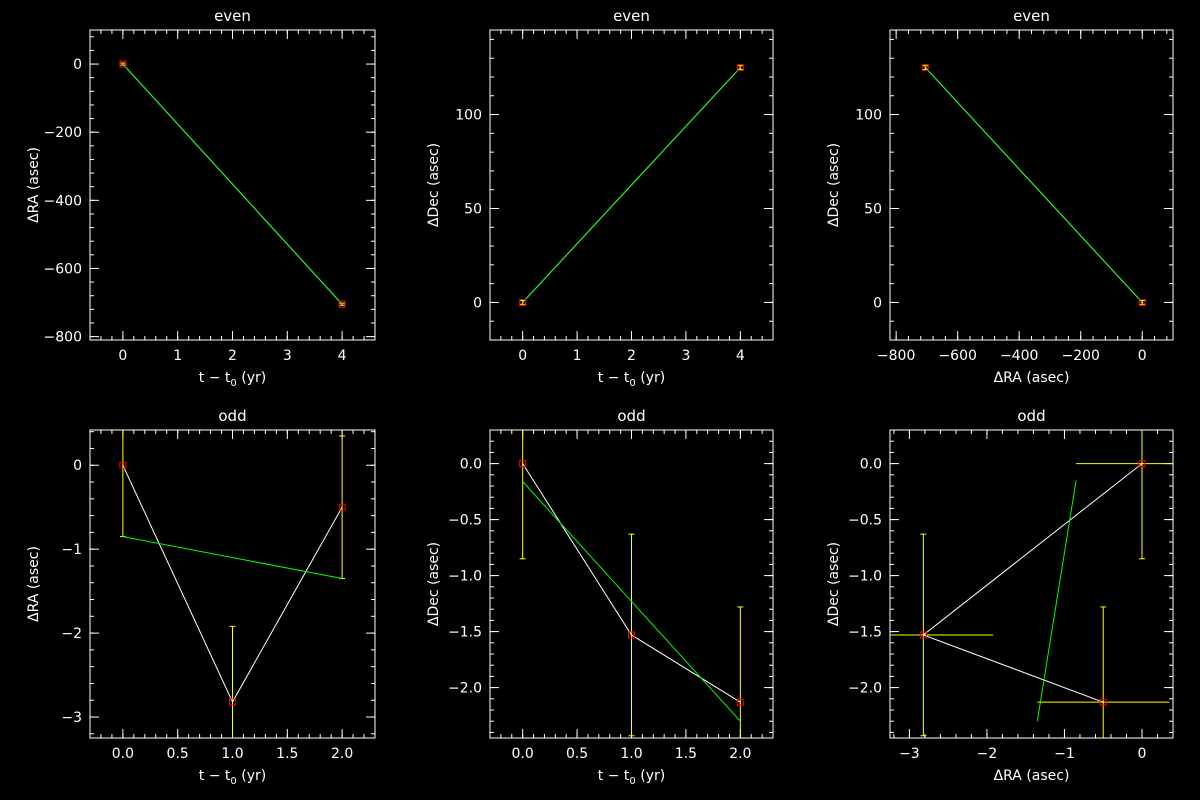 This screenshot has height=800, width=1200. Describe the element at coordinates (987, 754) in the screenshot. I see `x-tick-label: −2` at that location.